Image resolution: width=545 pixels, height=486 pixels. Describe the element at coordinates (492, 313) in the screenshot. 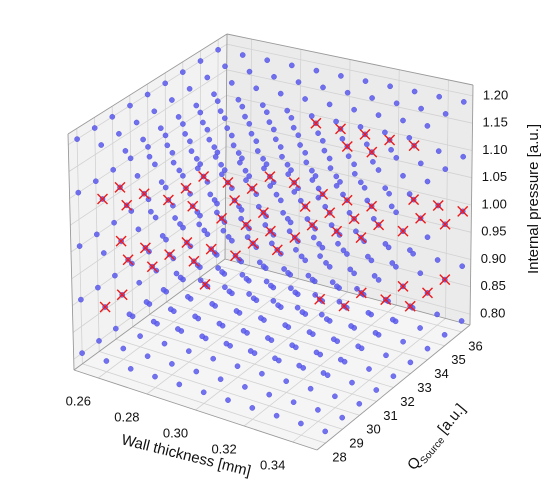

I see `z-tick-label: 0.80` at that location.